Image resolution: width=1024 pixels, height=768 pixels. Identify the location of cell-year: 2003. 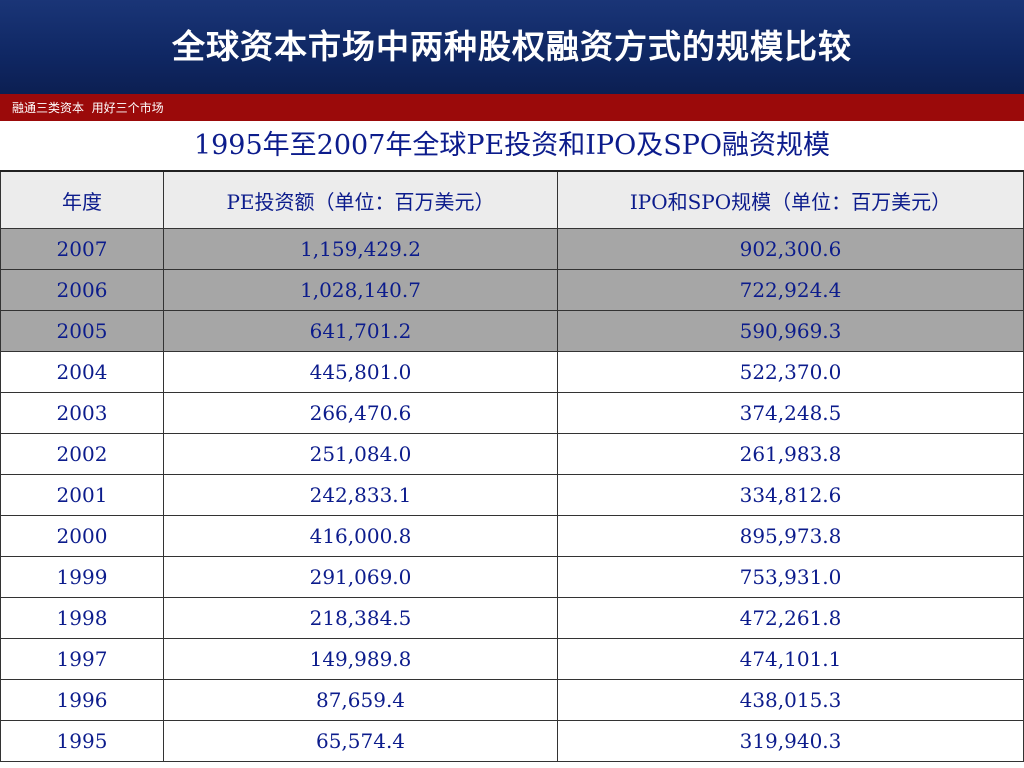
(82, 413).